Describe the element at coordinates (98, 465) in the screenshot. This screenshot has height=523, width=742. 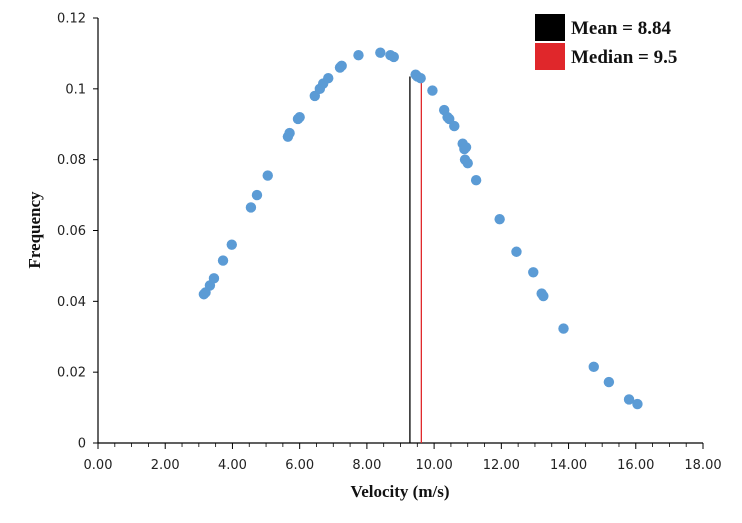
I see `x-tick-label: 0.00` at that location.